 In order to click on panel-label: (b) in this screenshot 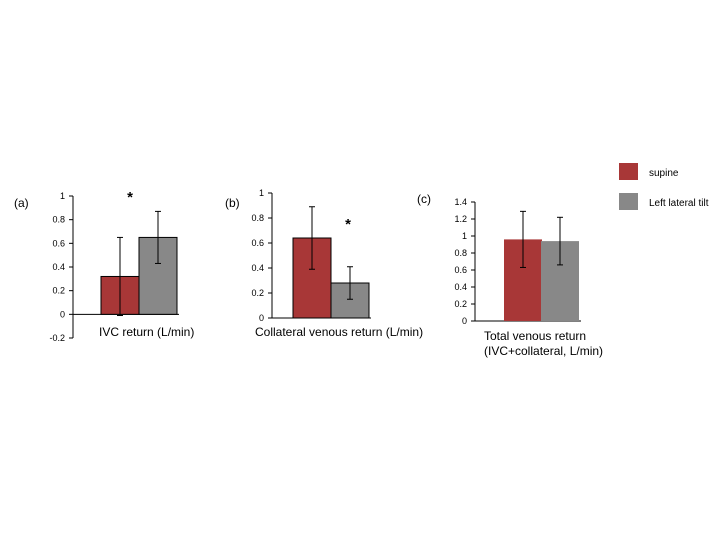, I will do `click(232, 203)`.